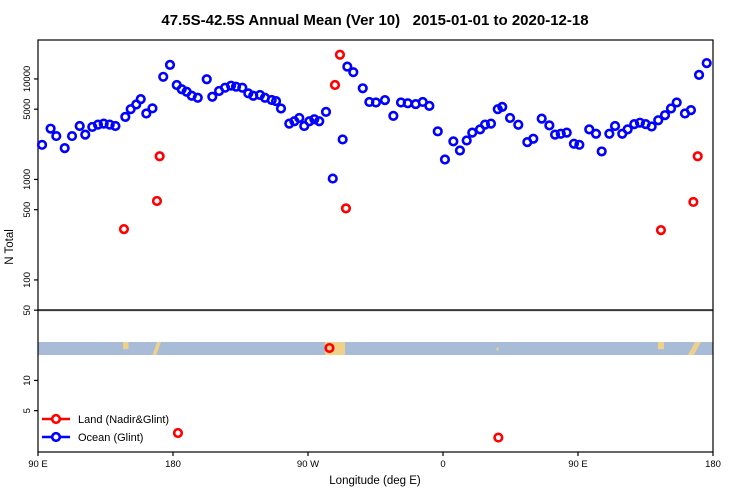 This screenshot has width=750, height=500. I want to click on y-tick-label: 1000, so click(27, 179).